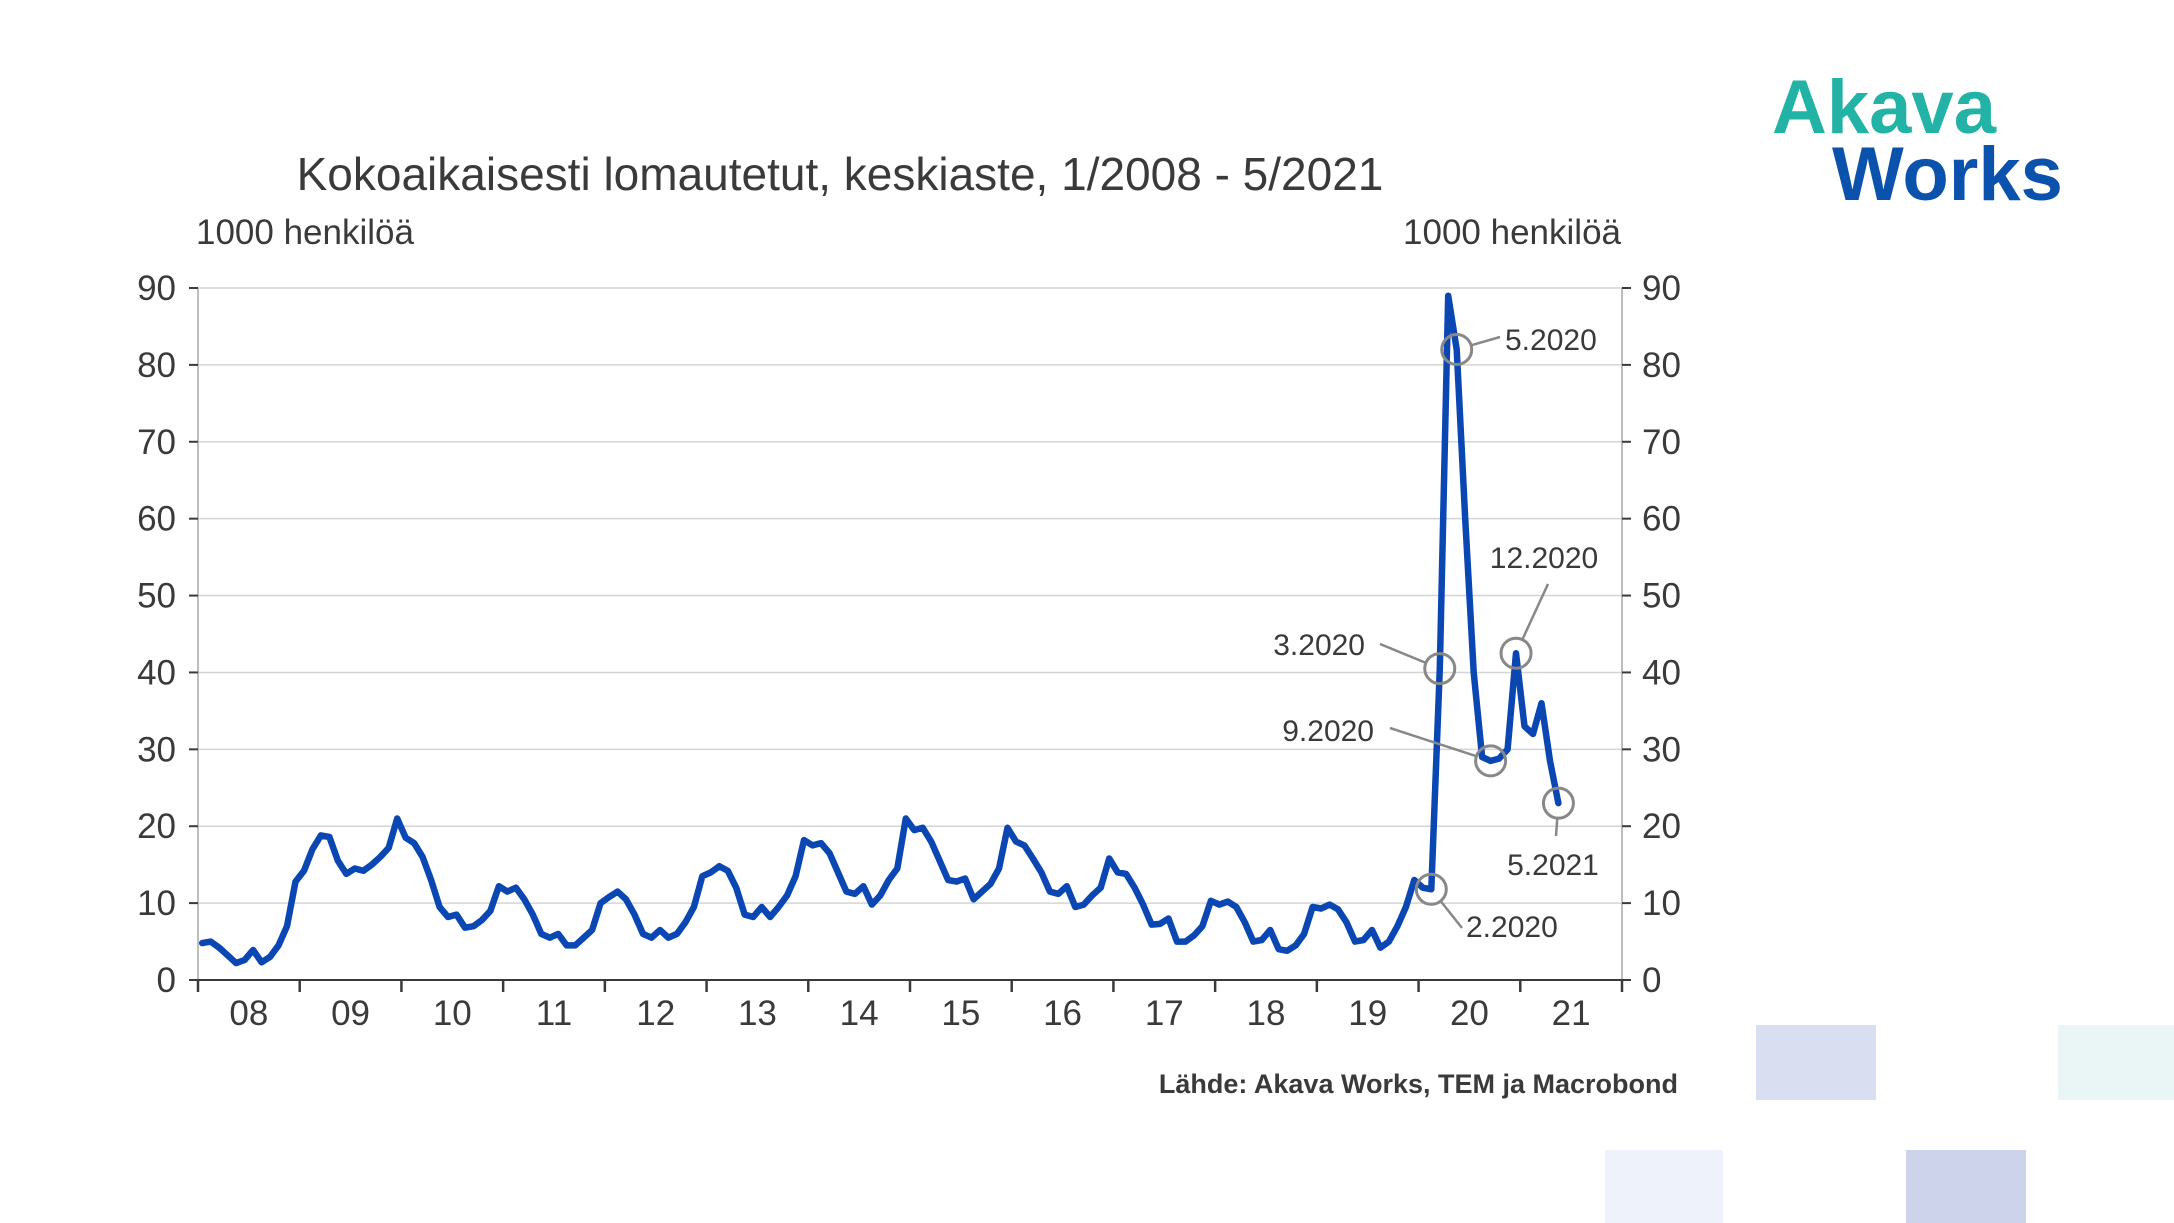 This screenshot has width=2174, height=1223. What do you see at coordinates (1571, 1013) in the screenshot?
I see `x-tick-label: 21` at bounding box center [1571, 1013].